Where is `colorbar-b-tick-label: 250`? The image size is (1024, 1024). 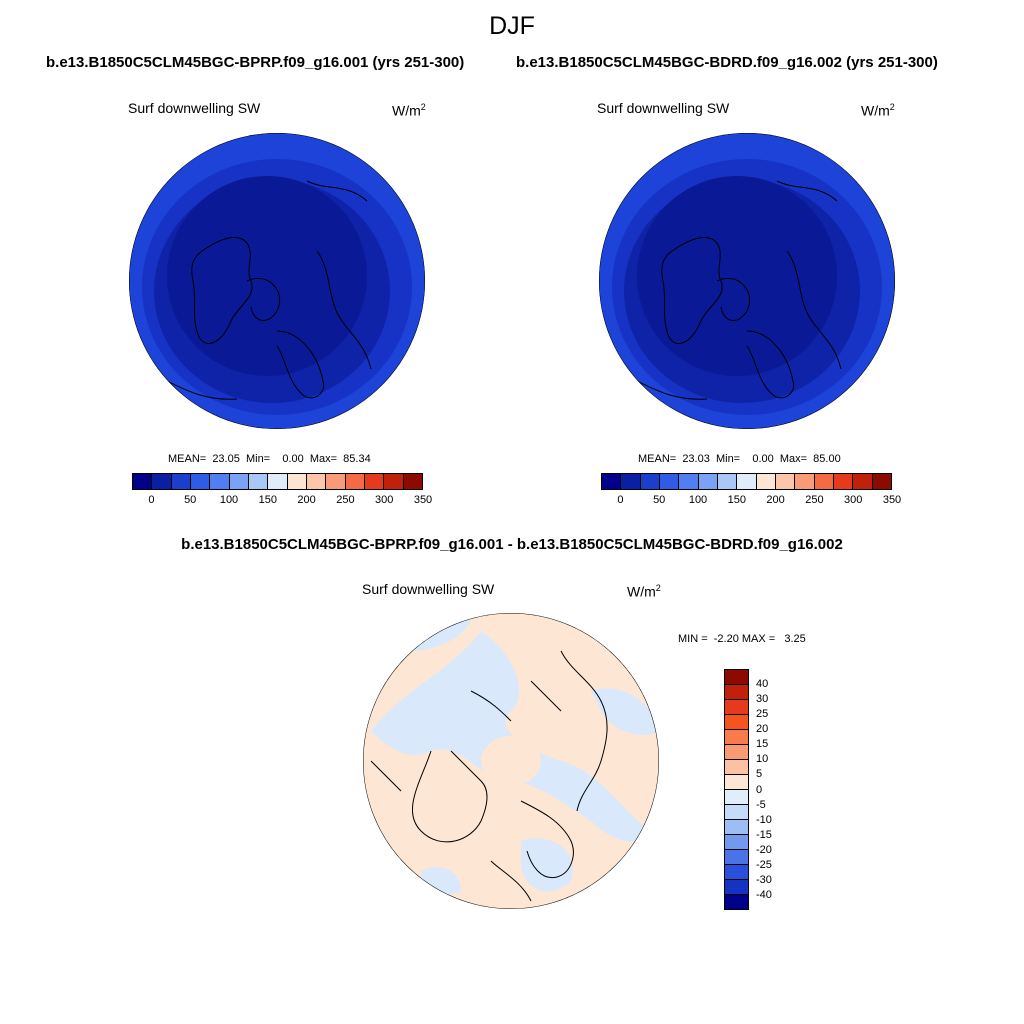 colorbar-b-tick-label: 250 is located at coordinates (814, 500).